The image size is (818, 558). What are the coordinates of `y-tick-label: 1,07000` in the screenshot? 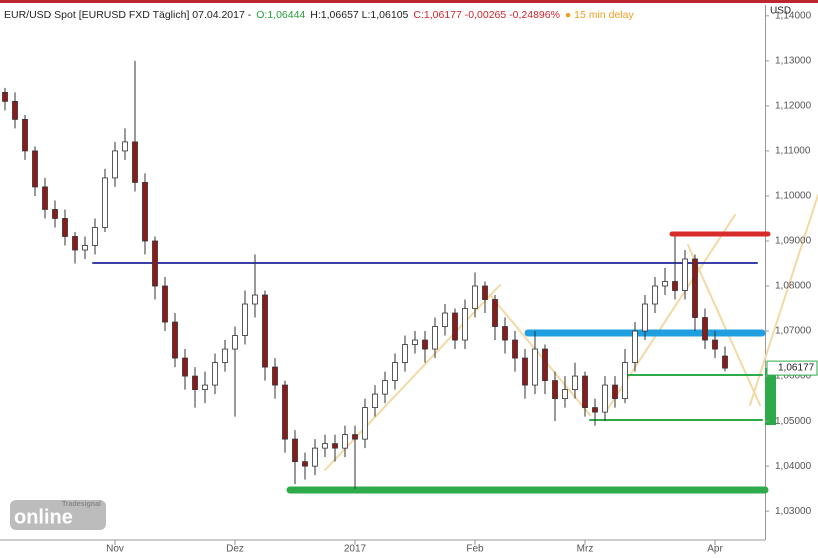 It's located at (793, 331).